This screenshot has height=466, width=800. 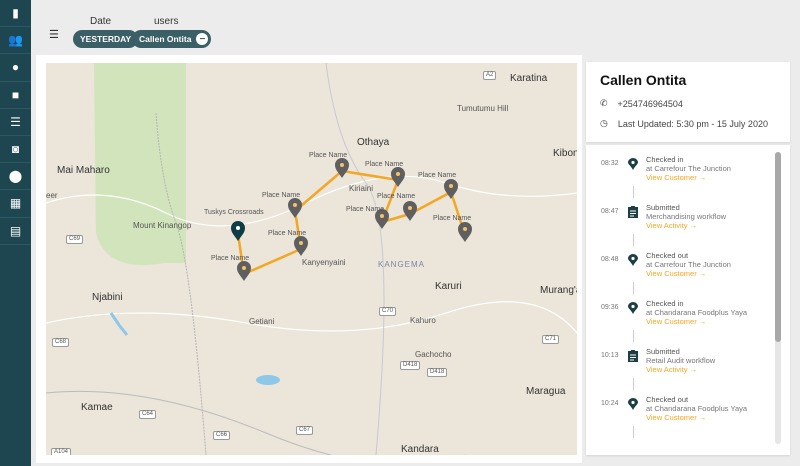 What do you see at coordinates (75, 239) in the screenshot?
I see `road-label: C69` at bounding box center [75, 239].